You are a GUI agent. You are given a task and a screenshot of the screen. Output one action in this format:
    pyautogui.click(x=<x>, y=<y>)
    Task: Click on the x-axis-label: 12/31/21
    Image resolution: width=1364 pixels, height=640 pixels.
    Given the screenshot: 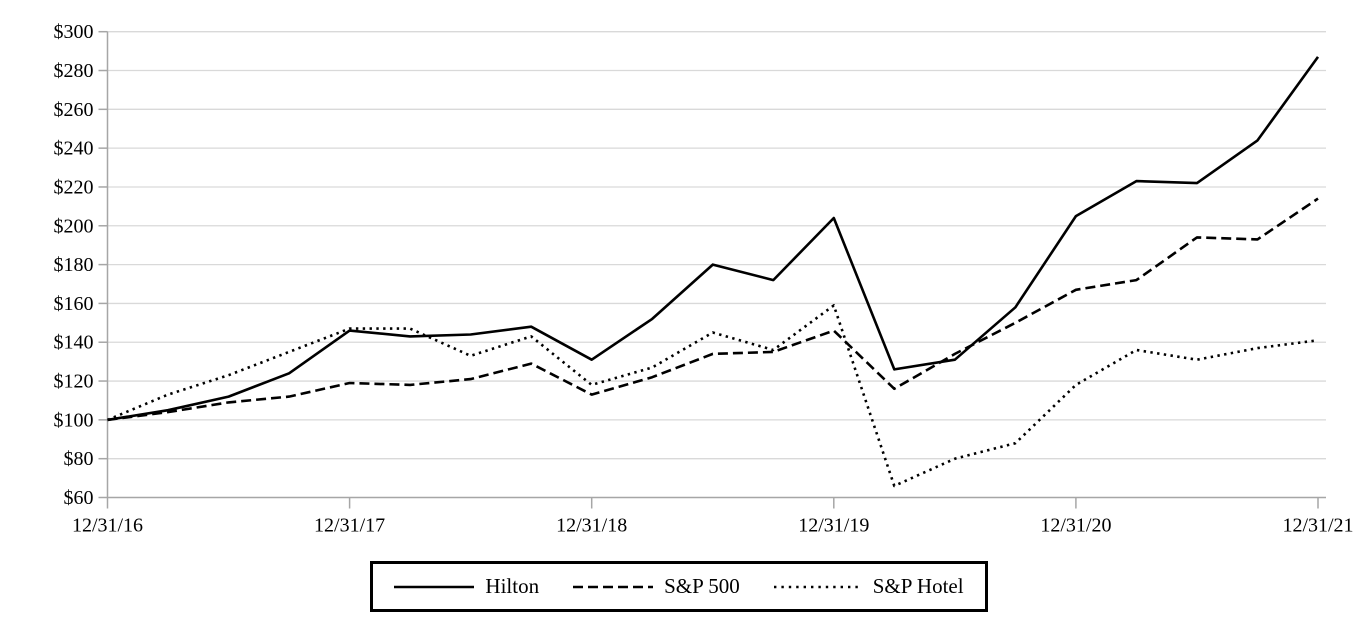 What is the action you would take?
    pyautogui.click(x=1317, y=526)
    